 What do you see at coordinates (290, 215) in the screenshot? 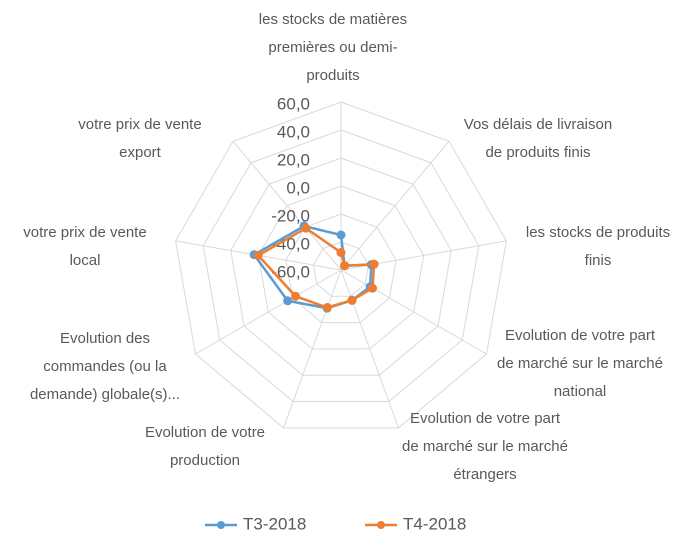
I see `y-tick-label: -20,0` at bounding box center [290, 215].